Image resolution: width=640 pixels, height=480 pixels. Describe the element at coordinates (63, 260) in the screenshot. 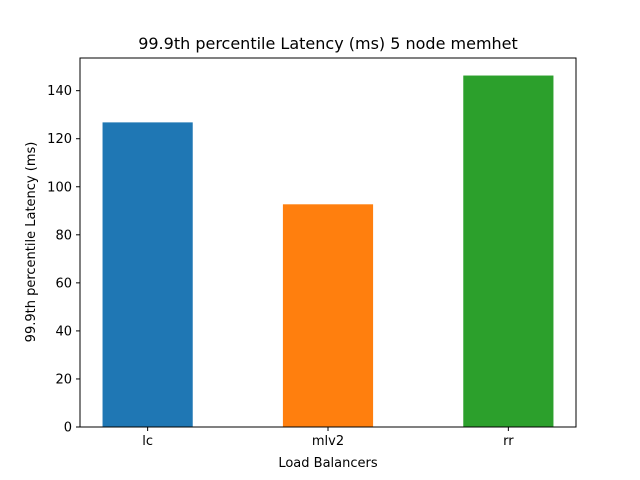

I see `y-axis-ticks: 0 20 40 60 80 100 120 140` at that location.